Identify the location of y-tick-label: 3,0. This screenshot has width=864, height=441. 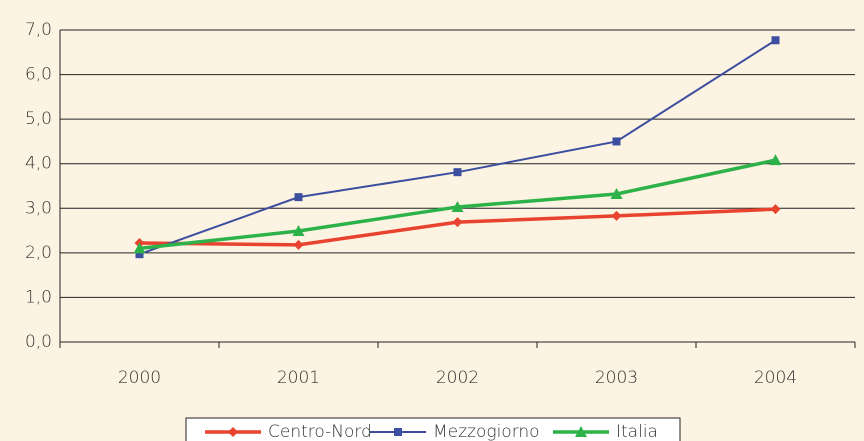
(38, 208).